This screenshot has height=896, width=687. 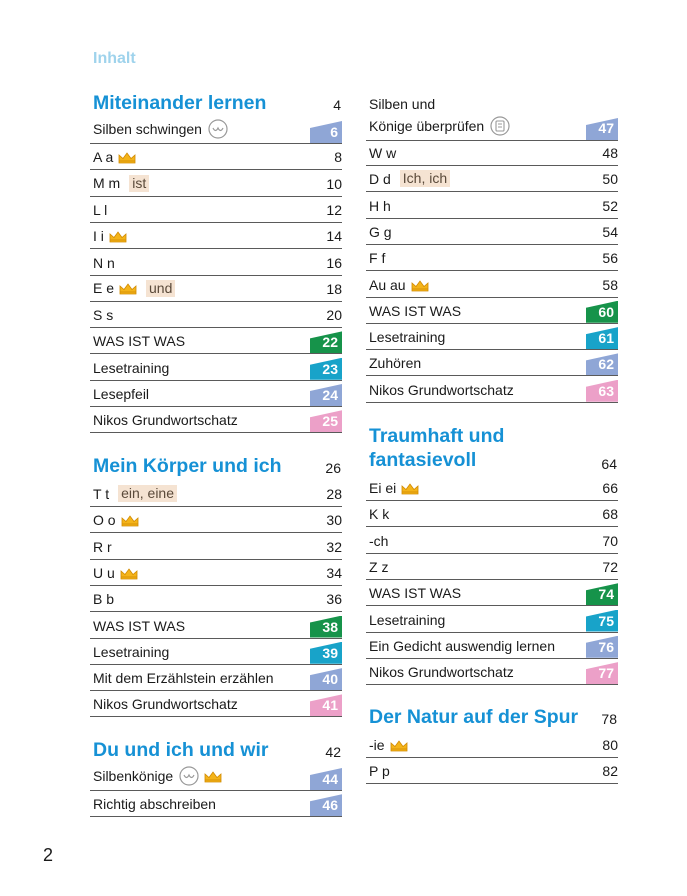 I want to click on section-heading: Traumhaft und fantasievoll 64, so click(x=493, y=450).